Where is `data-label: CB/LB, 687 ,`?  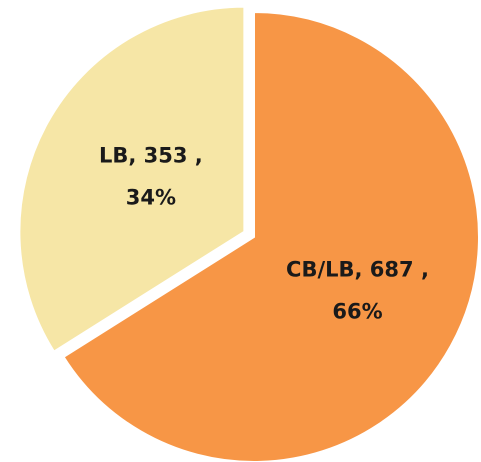
data-label: CB/LB, 687 , is located at coordinates (357, 269).